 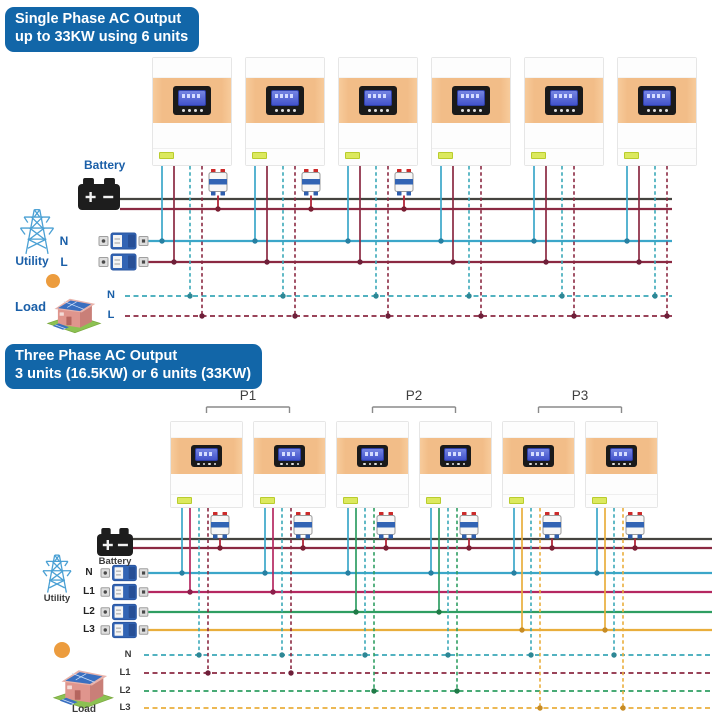 I want to click on load-line-label-n: N, so click(x=111, y=295).